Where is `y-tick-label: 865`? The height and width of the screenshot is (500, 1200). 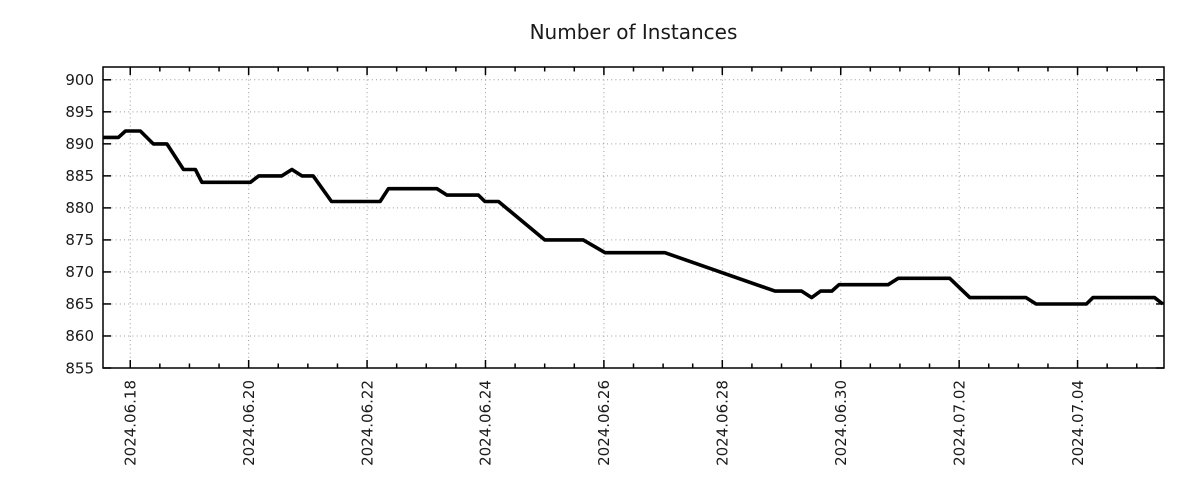 y-tick-label: 865 is located at coordinates (79, 304).